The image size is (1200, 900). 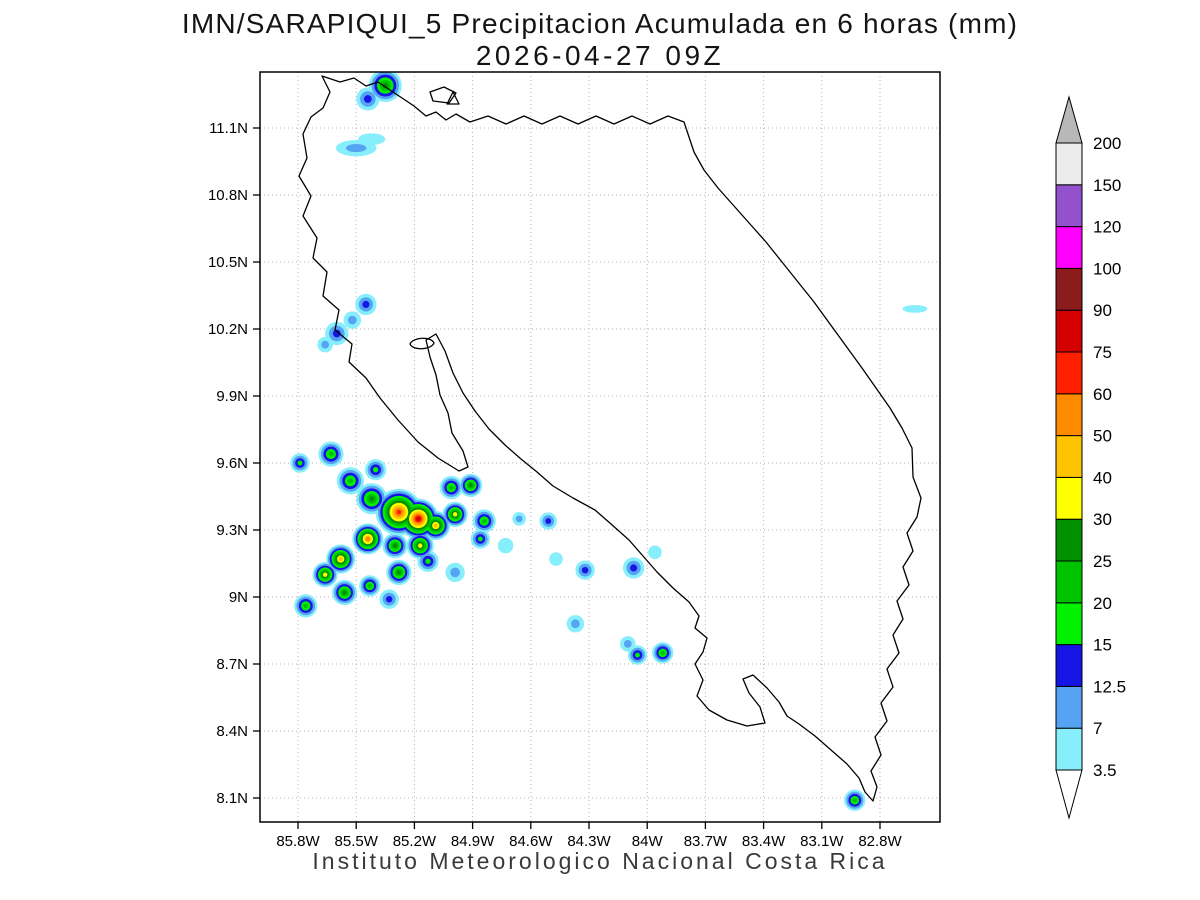 I want to click on colorbar-label: 3.5, so click(x=1105, y=770).